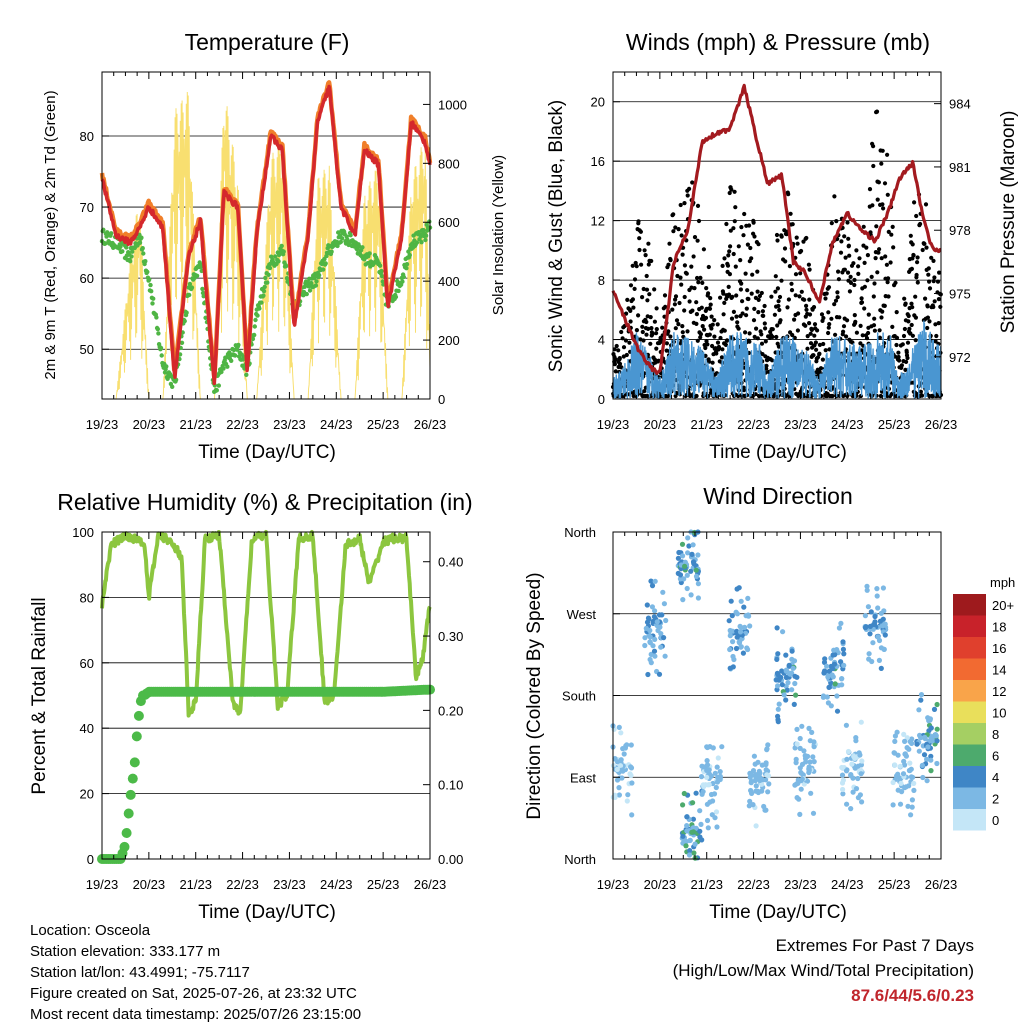 This screenshot has height=1025, width=1024. Describe the element at coordinates (660, 424) in the screenshot. I see `winds-xtick-label: 20/23` at that location.